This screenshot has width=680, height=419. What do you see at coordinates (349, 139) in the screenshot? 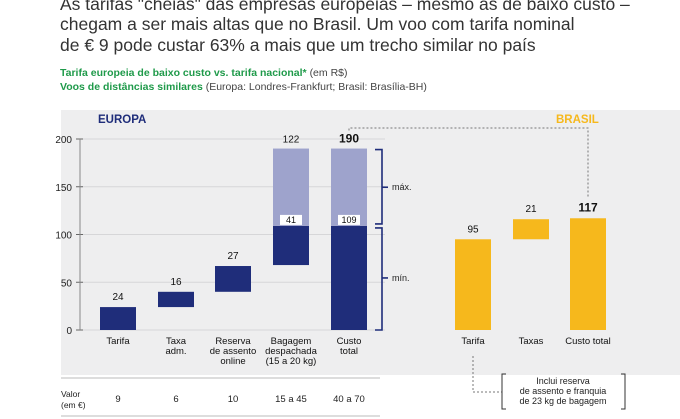
I see `europa-total-label: 190` at bounding box center [349, 139].